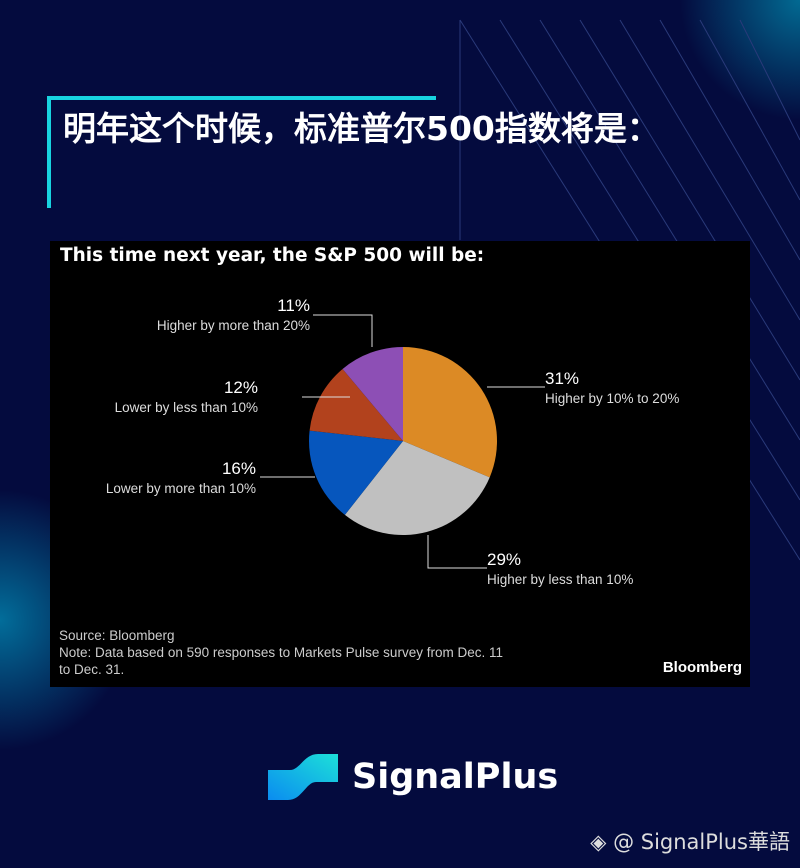  Describe the element at coordinates (241, 387) in the screenshot. I see `slice-value-label: 12%` at that location.